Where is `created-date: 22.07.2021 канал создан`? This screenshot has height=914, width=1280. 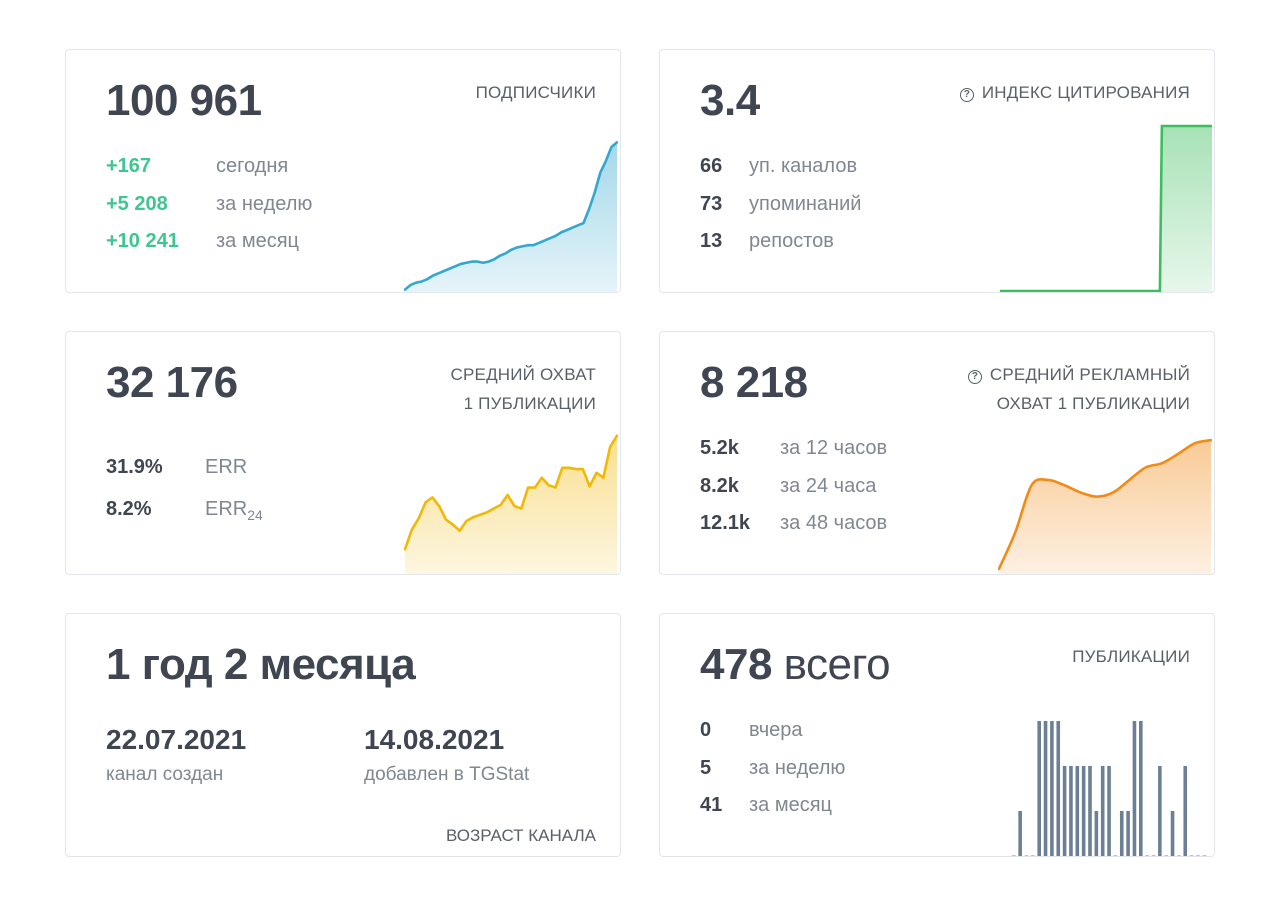
created-date: 22.07.2021 канал создан is located at coordinates (176, 754).